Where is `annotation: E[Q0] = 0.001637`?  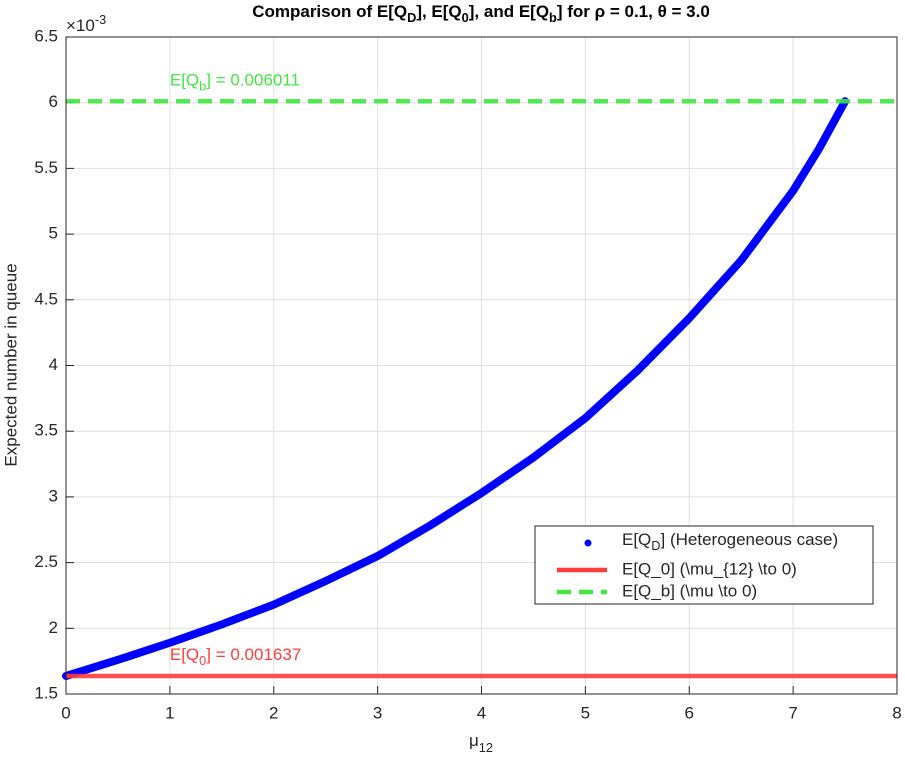 annotation: E[Q0] = 0.001637 is located at coordinates (235, 656).